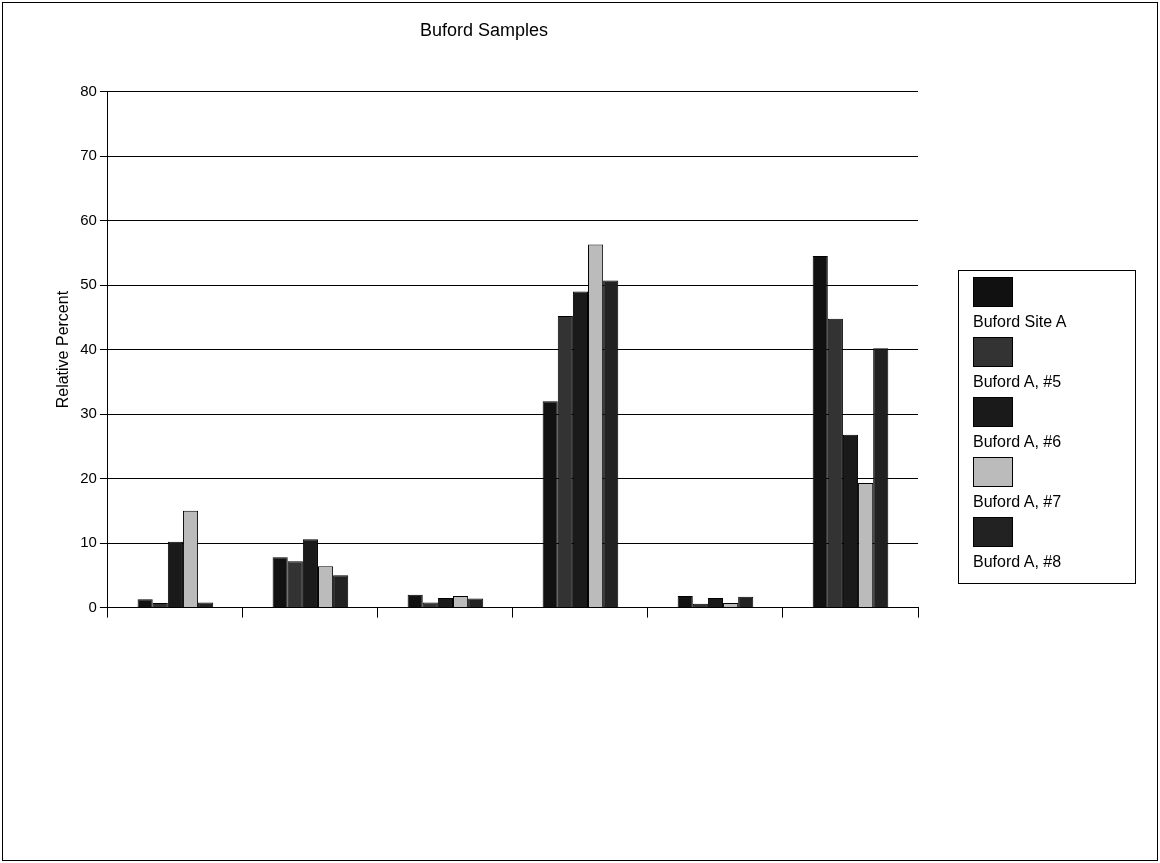 The height and width of the screenshot is (863, 1160). Describe the element at coordinates (88, 90) in the screenshot. I see `y-tick-label: 80` at that location.